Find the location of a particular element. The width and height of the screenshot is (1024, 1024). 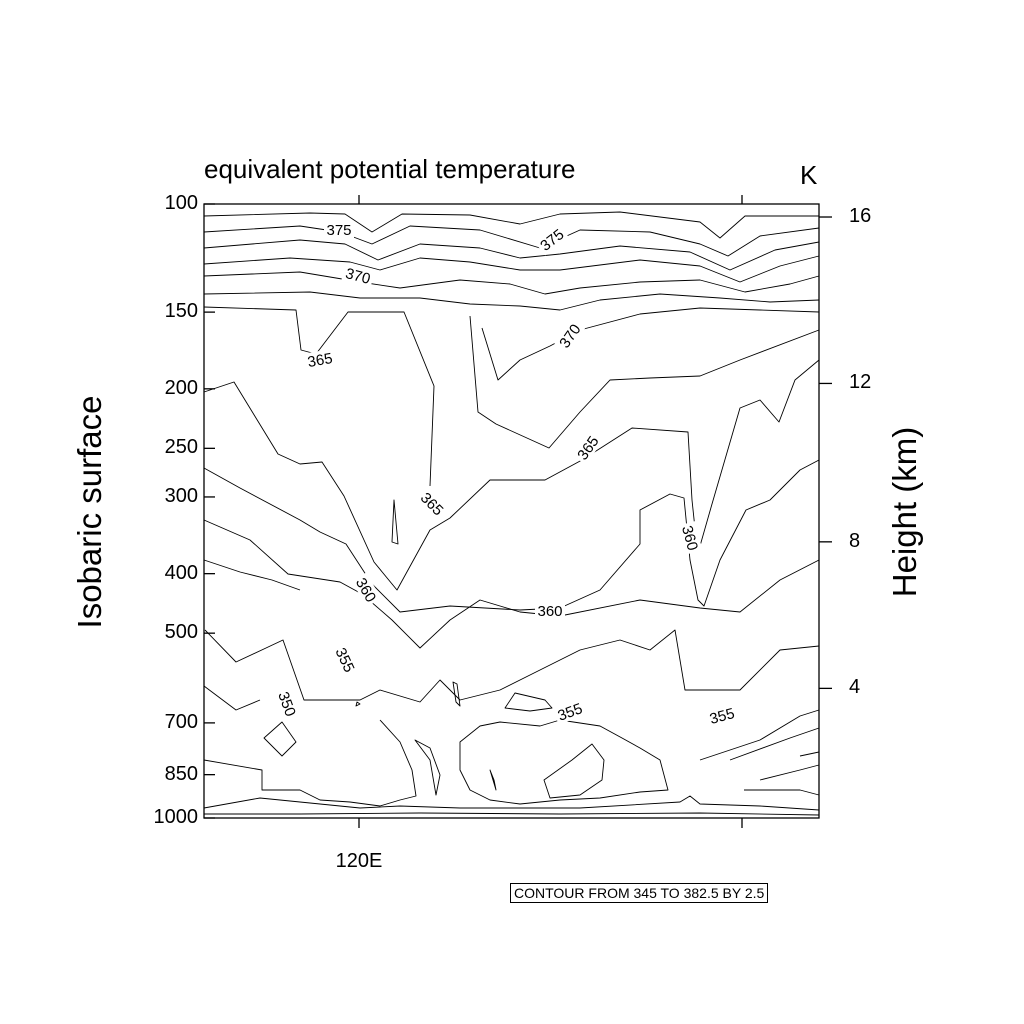

y-tick-label: 850 is located at coordinates (181, 773).